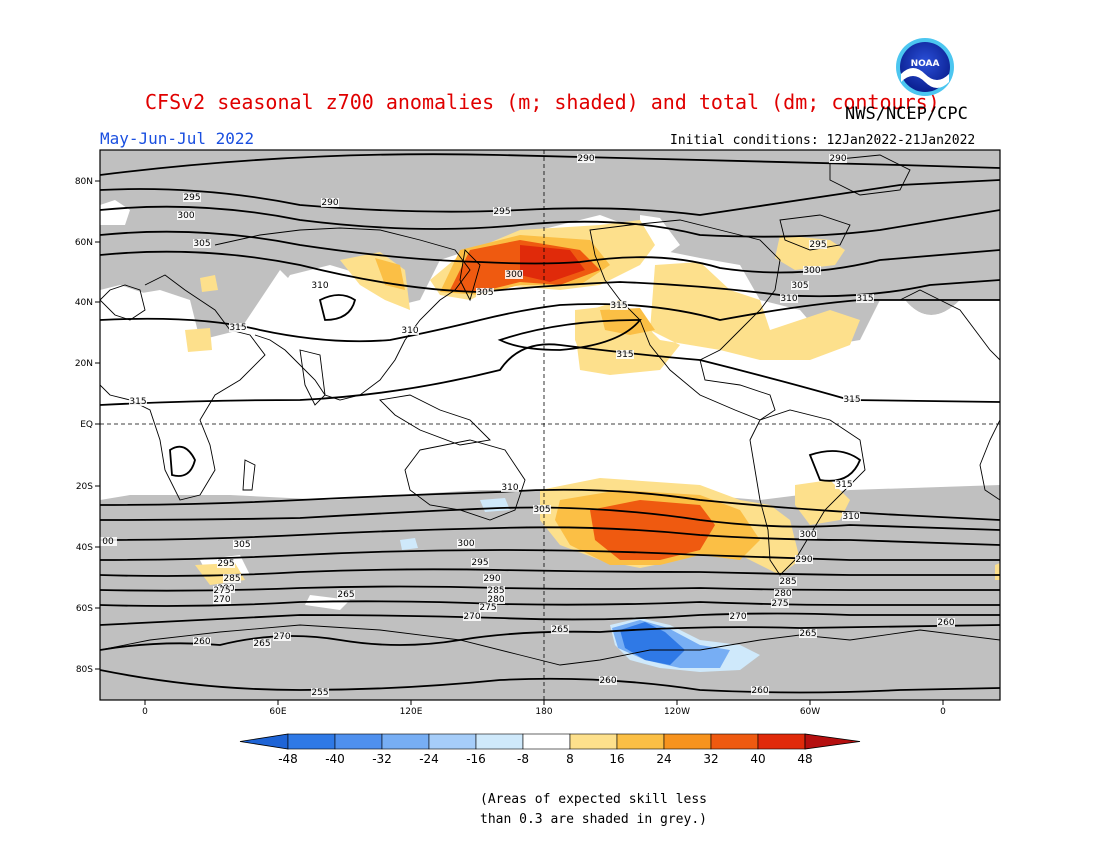  What do you see at coordinates (108, 542) in the screenshot?
I see `contour-label: 00` at bounding box center [108, 542].